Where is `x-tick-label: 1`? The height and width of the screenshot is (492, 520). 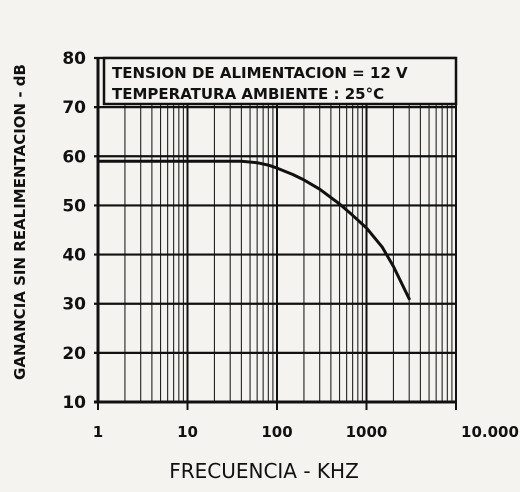
x-tick-label: 1 is located at coordinates (98, 432).